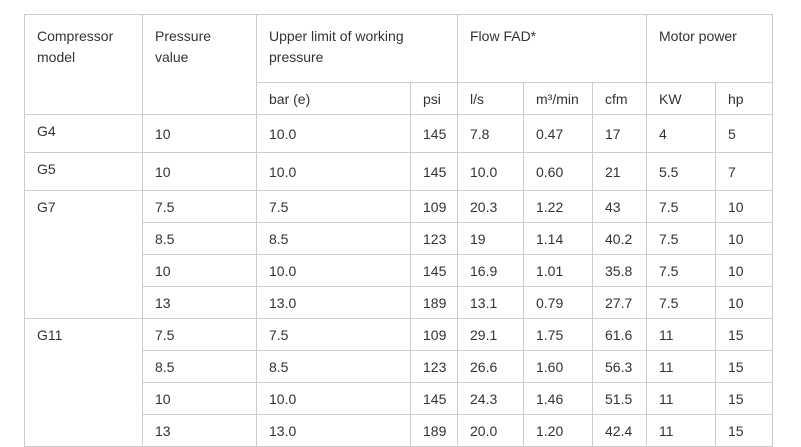 This screenshot has height=447, width=801. I want to click on header-unit-hp: hp, so click(744, 98).